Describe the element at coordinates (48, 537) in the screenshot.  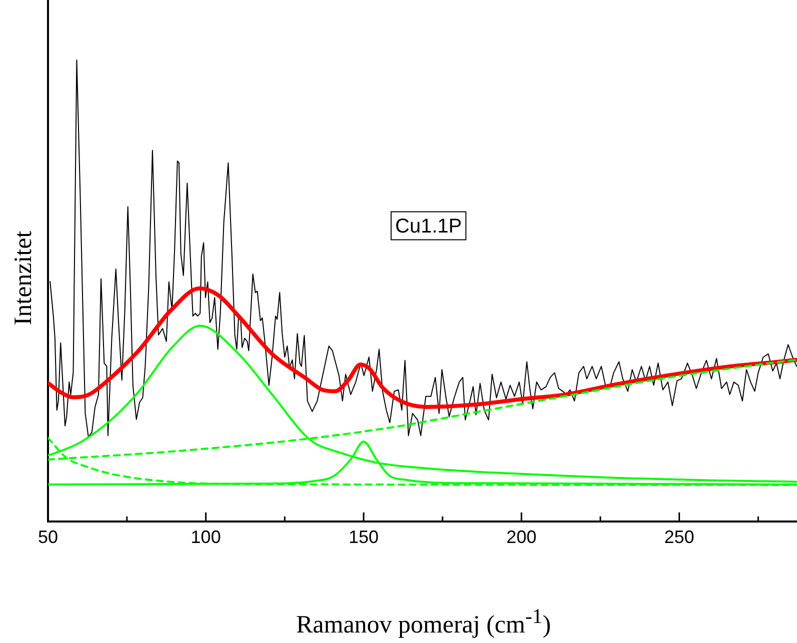
I see `x-tick-label: 50` at that location.